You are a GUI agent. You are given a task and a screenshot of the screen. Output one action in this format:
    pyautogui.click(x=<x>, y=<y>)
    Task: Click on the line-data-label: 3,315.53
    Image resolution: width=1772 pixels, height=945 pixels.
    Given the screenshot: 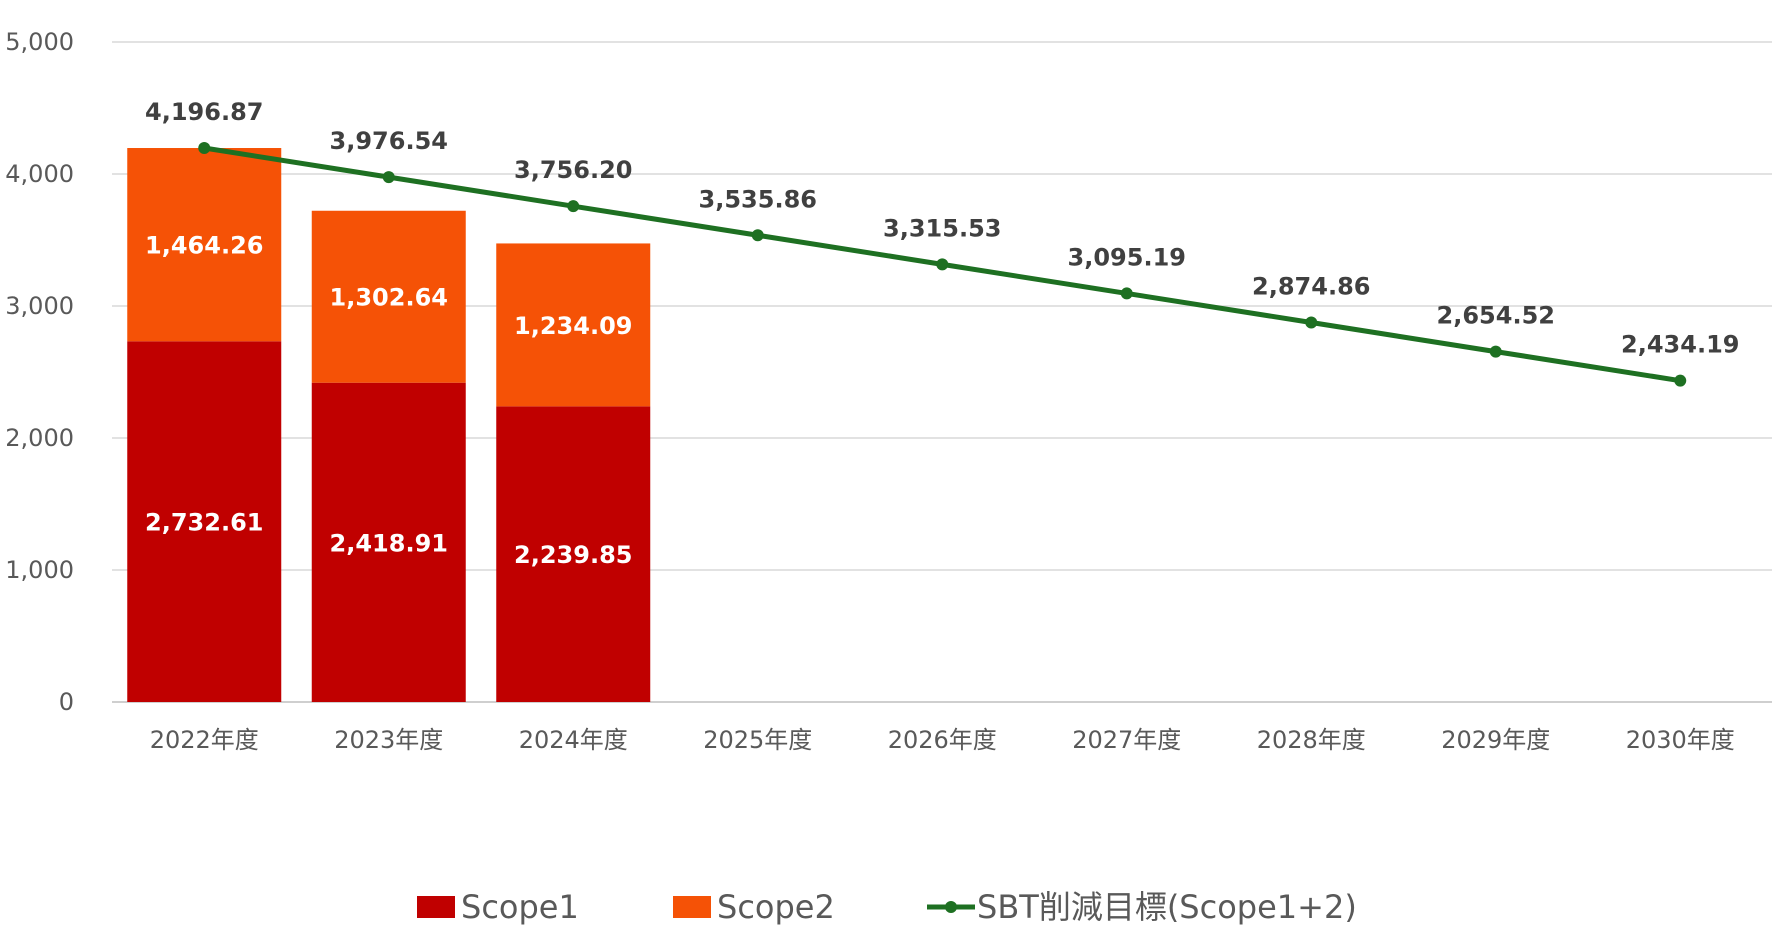 What is the action you would take?
    pyautogui.click(x=942, y=228)
    